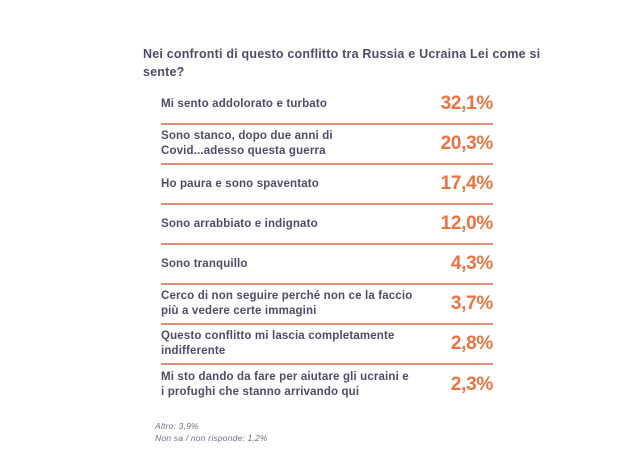  Describe the element at coordinates (244, 103) in the screenshot. I see `answer-label: Mi sento addolorato e turbato` at that location.